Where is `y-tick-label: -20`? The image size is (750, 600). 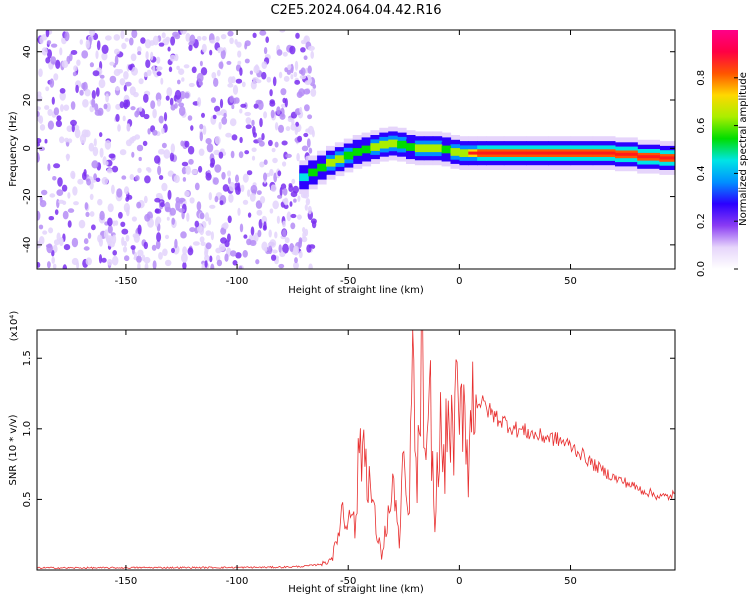 y-tick-label: -20 is located at coordinates (27, 196).